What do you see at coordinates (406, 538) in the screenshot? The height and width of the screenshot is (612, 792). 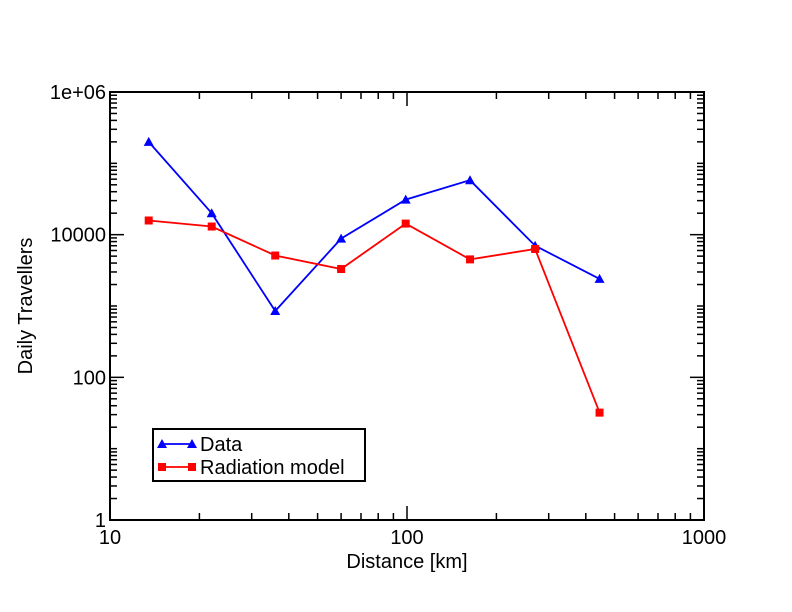 I see `x-tick-label: 100` at bounding box center [406, 538].